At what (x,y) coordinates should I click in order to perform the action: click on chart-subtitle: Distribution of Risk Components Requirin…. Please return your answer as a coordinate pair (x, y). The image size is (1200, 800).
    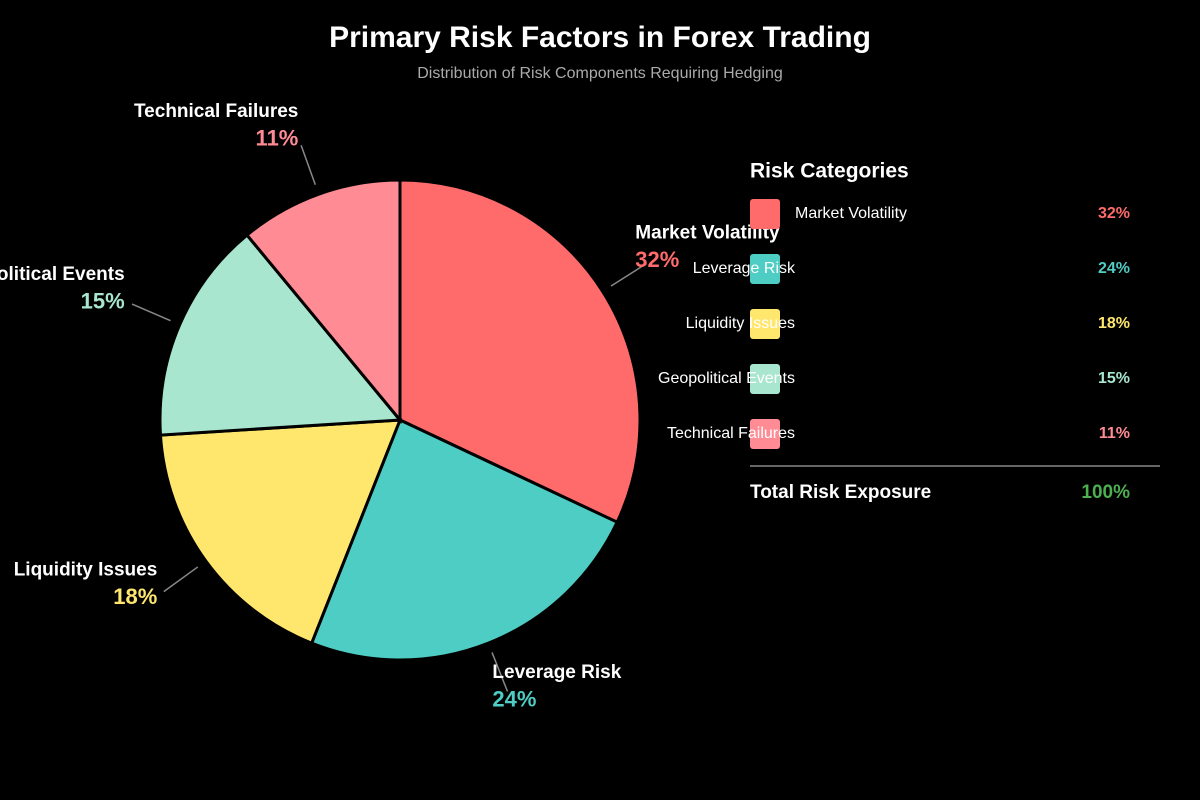
    Looking at the image, I should click on (600, 73).